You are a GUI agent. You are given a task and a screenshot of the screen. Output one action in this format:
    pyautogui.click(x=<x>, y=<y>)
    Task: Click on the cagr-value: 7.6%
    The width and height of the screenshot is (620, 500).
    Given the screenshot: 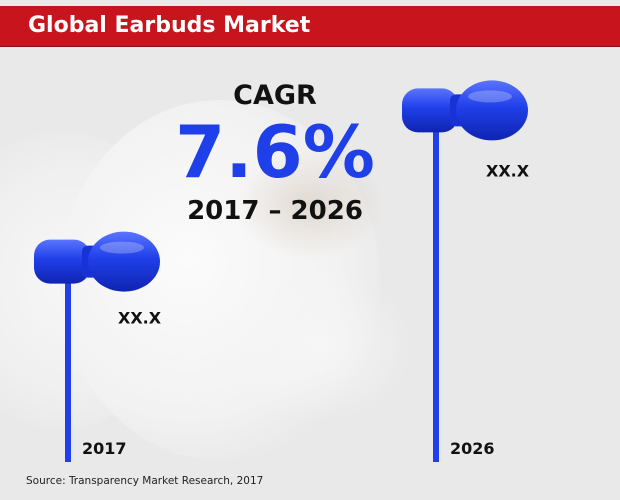 What is the action you would take?
    pyautogui.click(x=275, y=152)
    